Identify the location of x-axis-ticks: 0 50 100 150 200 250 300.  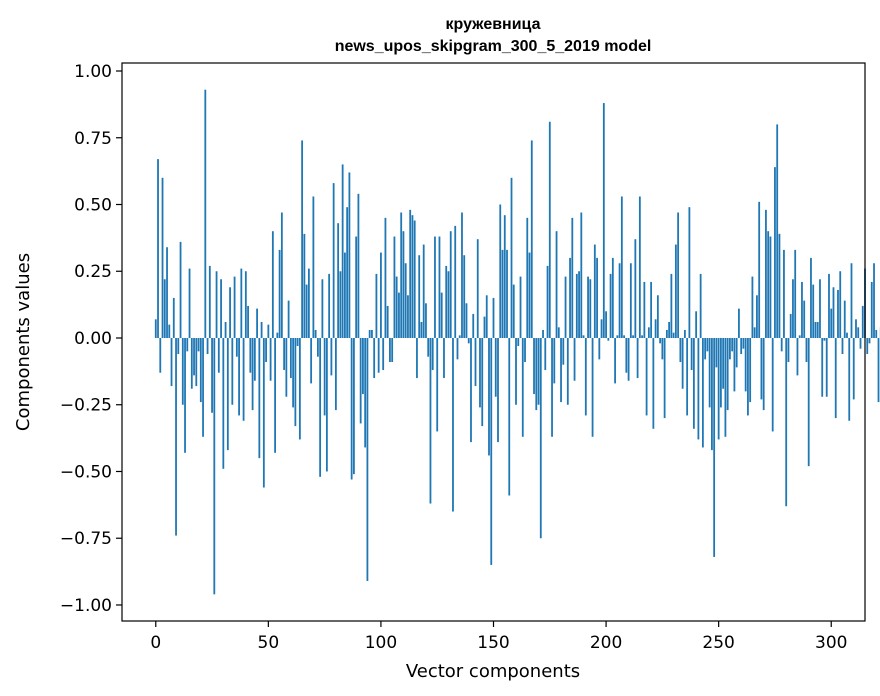
(498, 637).